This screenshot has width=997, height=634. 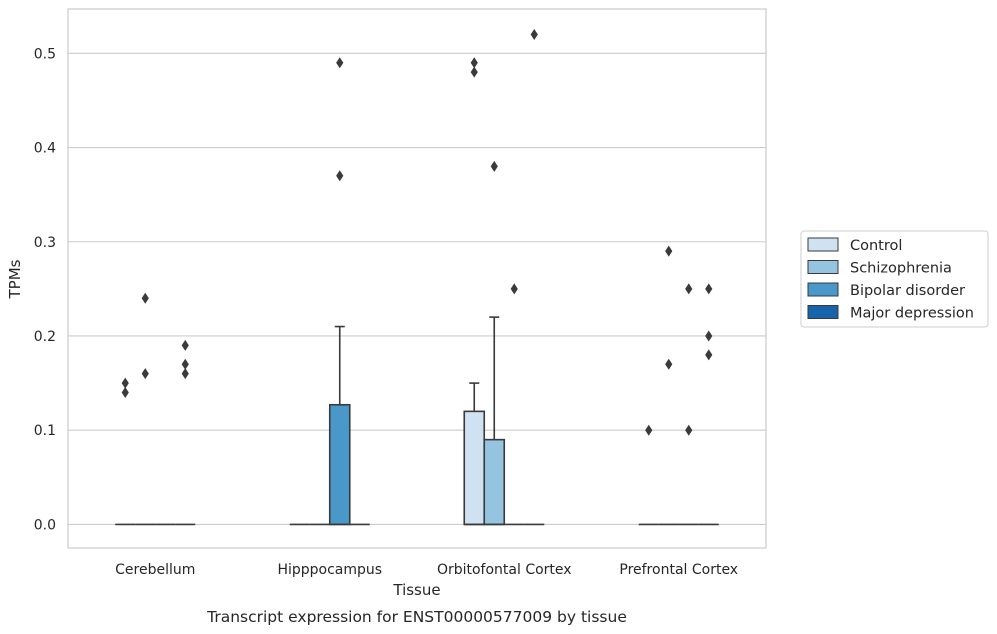 What do you see at coordinates (45, 243) in the screenshot?
I see `y-tick-label: 0.3` at bounding box center [45, 243].